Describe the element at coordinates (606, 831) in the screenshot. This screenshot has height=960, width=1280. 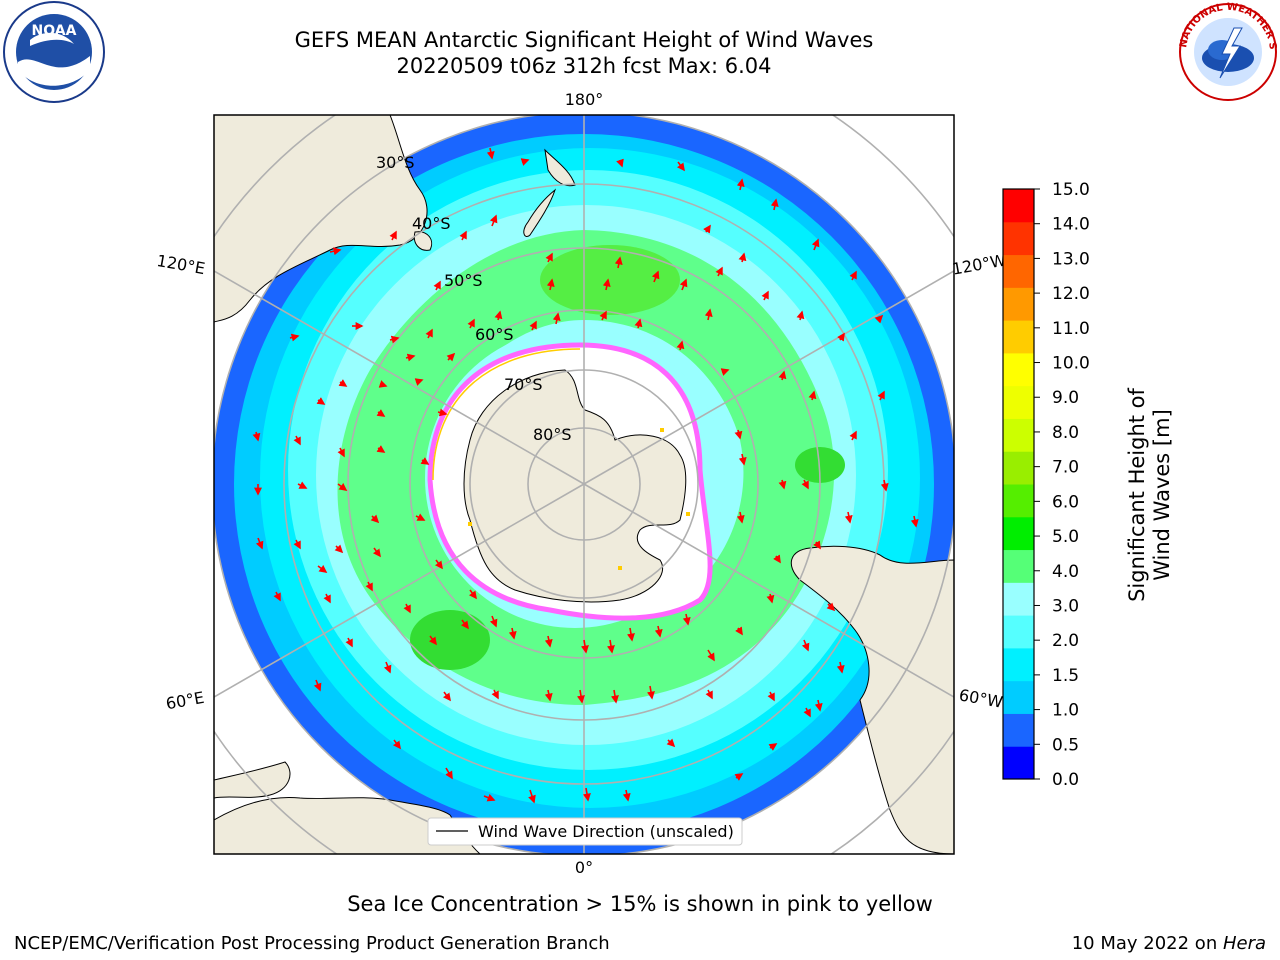
I see `legend-label: Wind Wave Direction (unscaled)` at that location.